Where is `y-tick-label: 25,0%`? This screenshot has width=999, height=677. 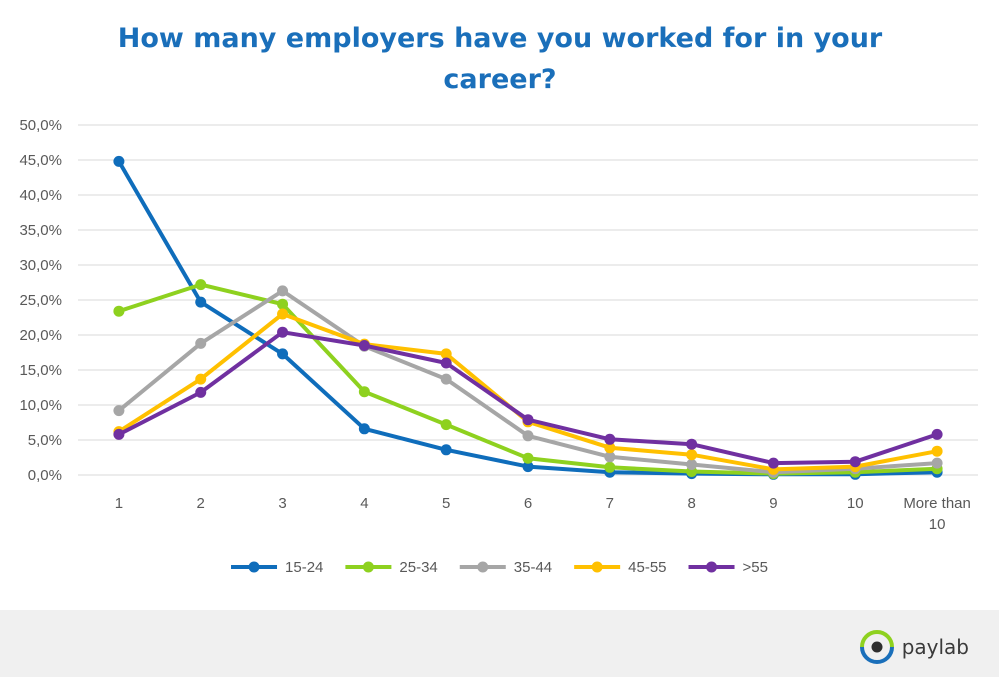
y-tick-label: 25,0% is located at coordinates (40, 300).